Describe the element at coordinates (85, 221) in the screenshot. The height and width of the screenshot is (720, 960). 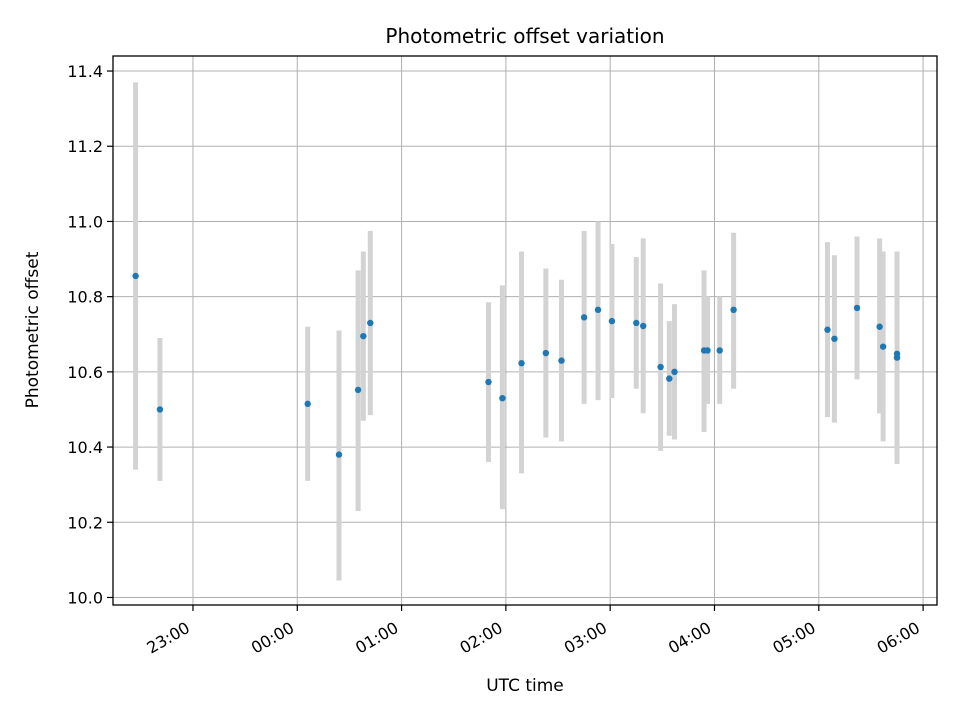
I see `y-tick-label: 11.0` at that location.